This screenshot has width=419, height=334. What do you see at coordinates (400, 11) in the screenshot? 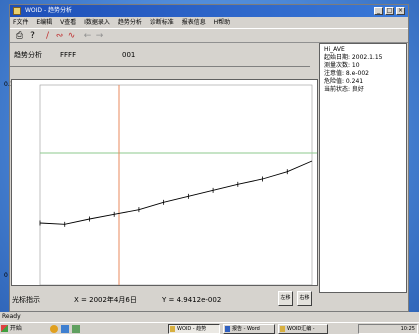
I see `close-button: ×` at bounding box center [400, 11].